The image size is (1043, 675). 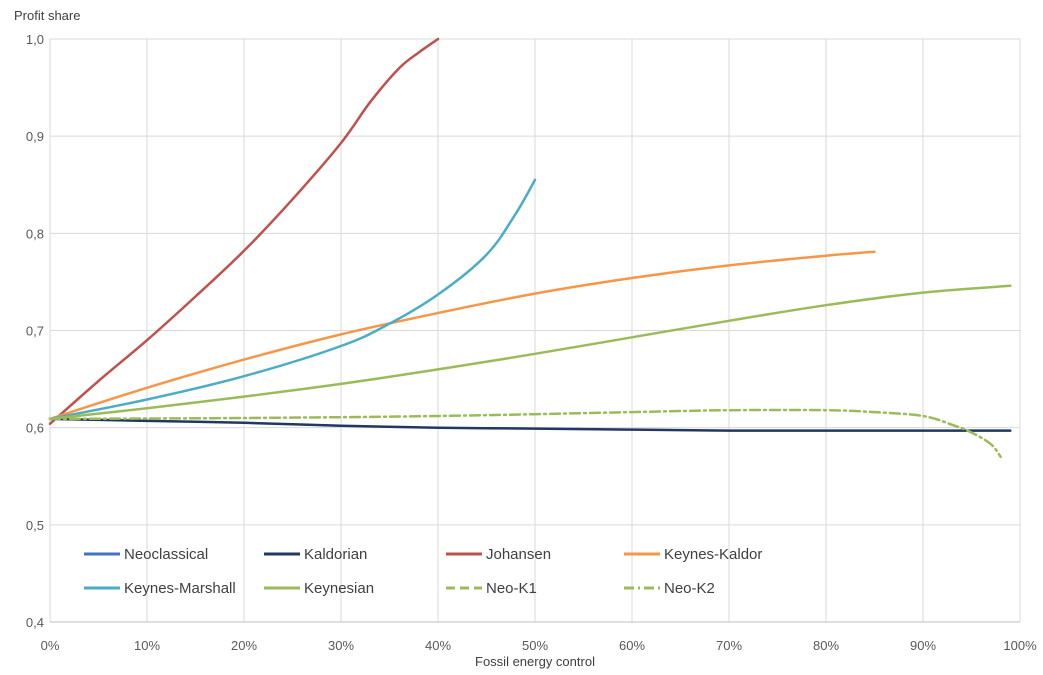 What do you see at coordinates (923, 645) in the screenshot?
I see `x-tick-label: 90%` at bounding box center [923, 645].